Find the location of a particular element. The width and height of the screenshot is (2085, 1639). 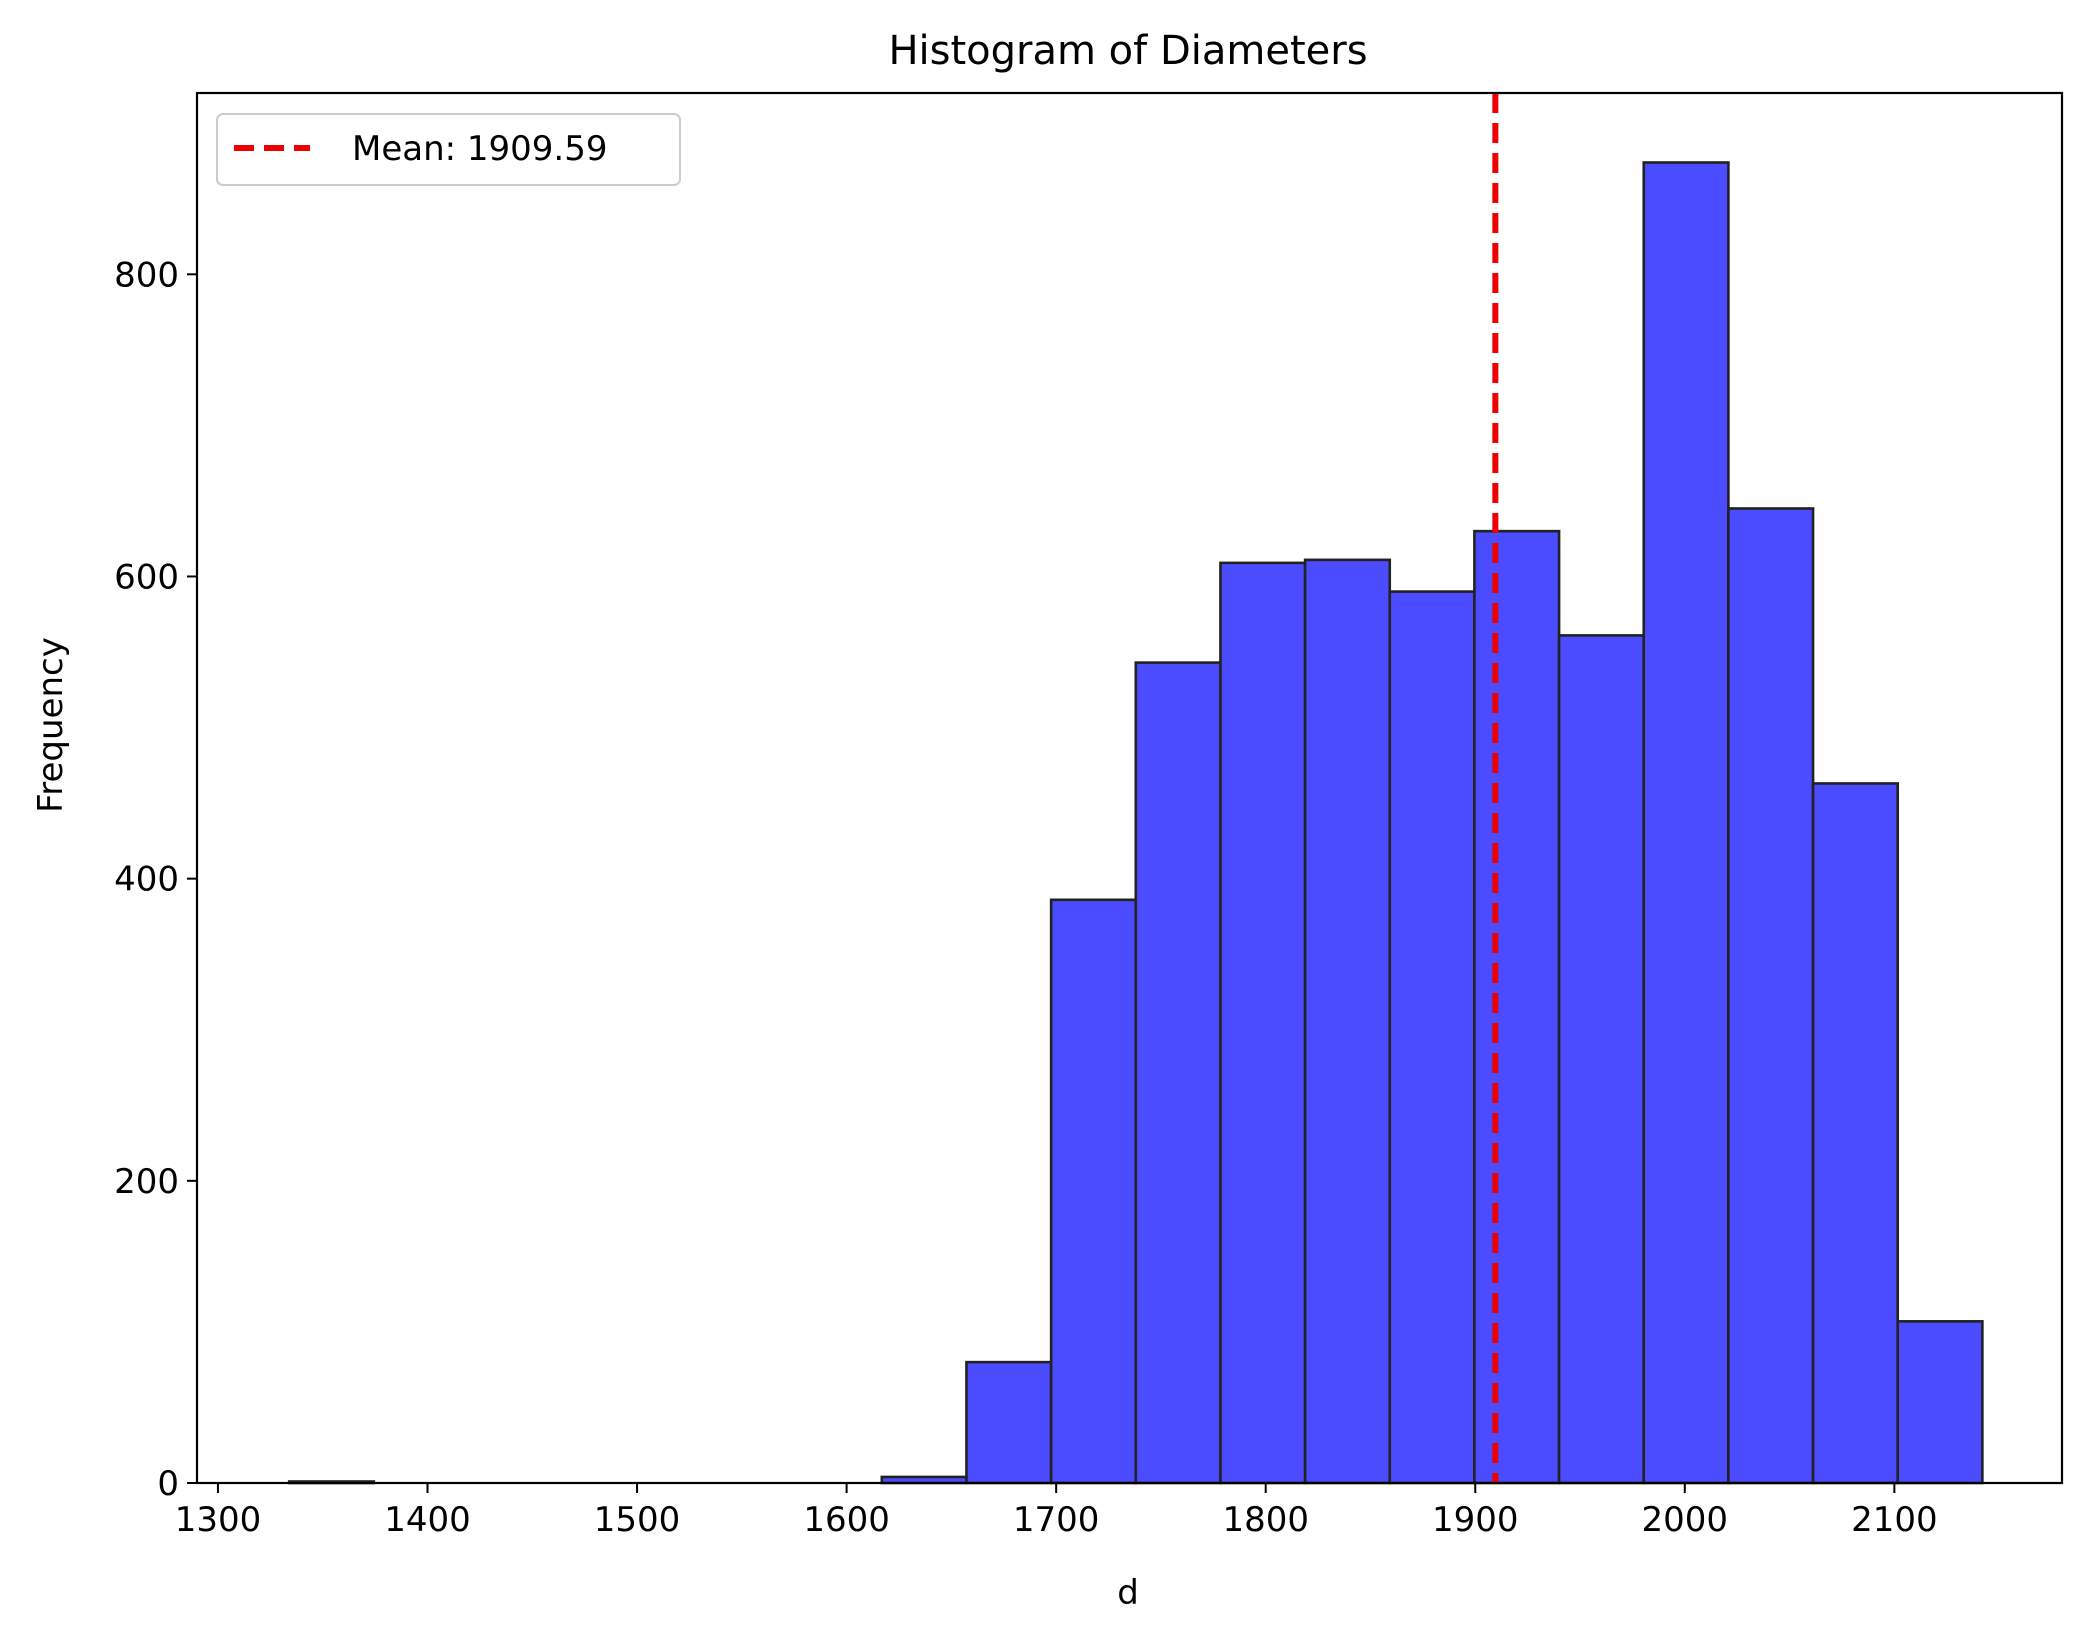

x-axis-label: d is located at coordinates (1128, 1593).